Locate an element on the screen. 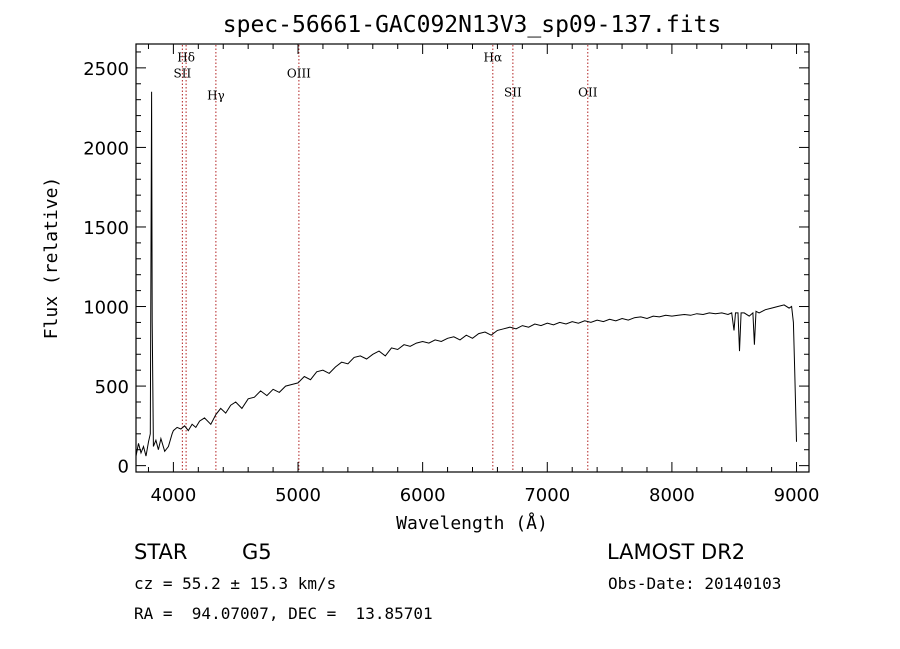 The image size is (900, 649). y-tick-label: 1500 is located at coordinates (106, 228).